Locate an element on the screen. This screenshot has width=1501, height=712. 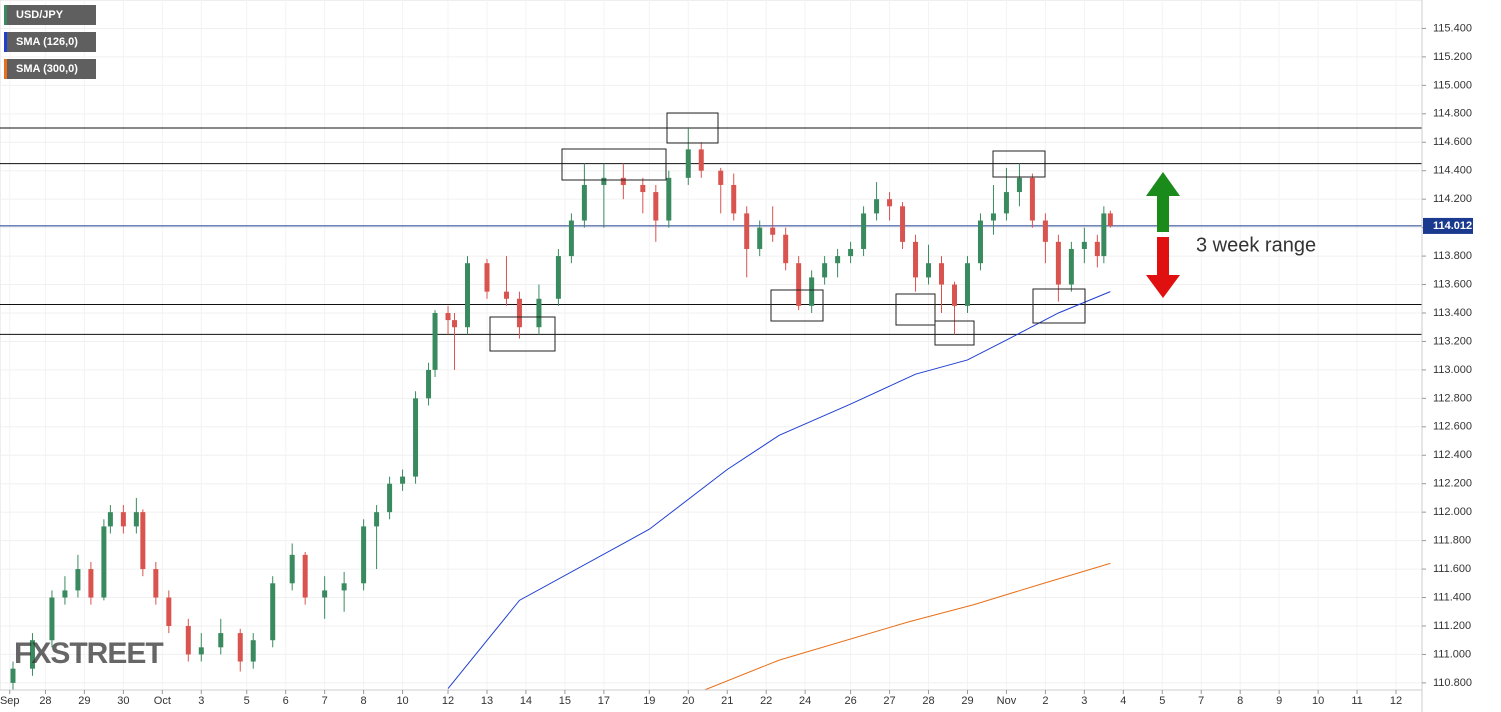
x-tick-label: 24 is located at coordinates (805, 701).